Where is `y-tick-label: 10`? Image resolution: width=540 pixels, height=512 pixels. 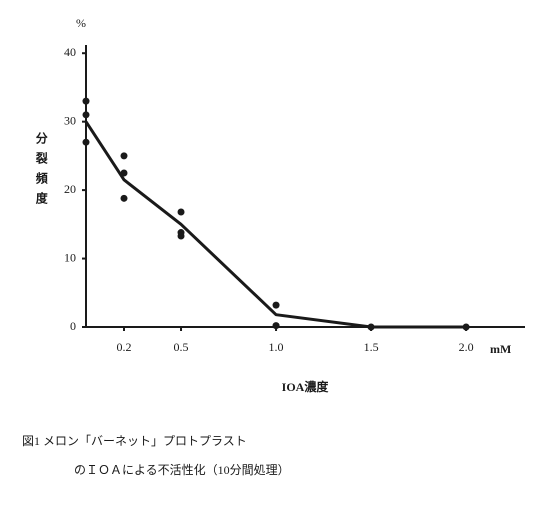
y-tick-label: 10 is located at coordinates (70, 257).